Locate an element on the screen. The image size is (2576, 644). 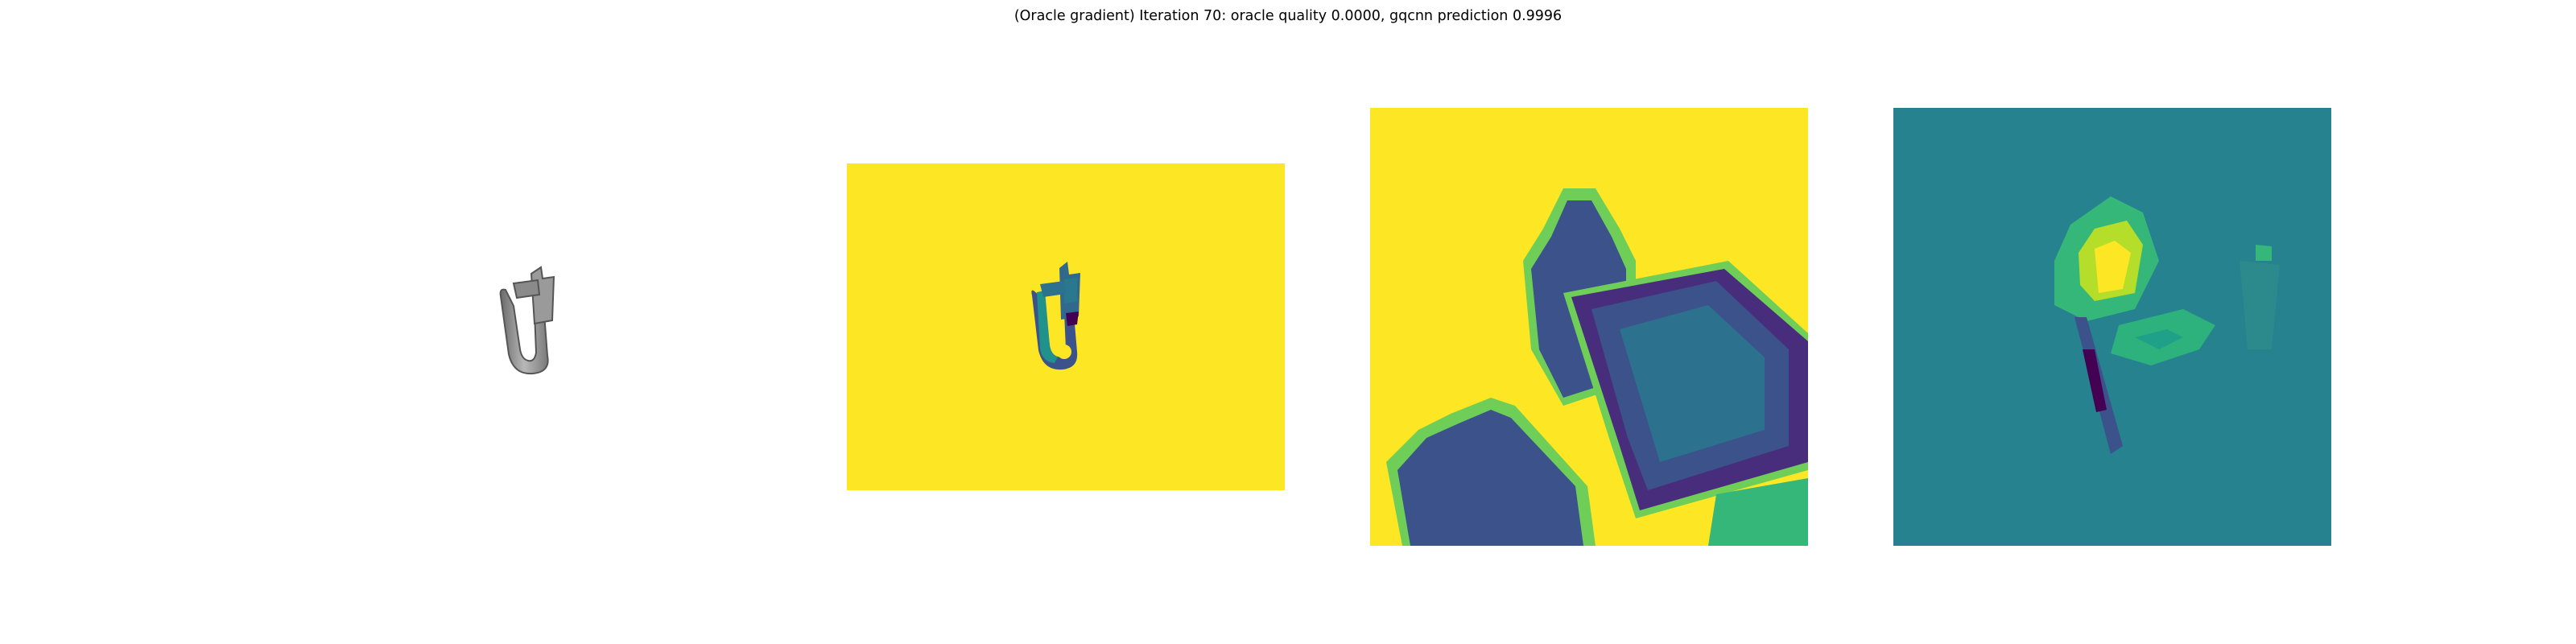
depth-image is located at coordinates (1066, 326).